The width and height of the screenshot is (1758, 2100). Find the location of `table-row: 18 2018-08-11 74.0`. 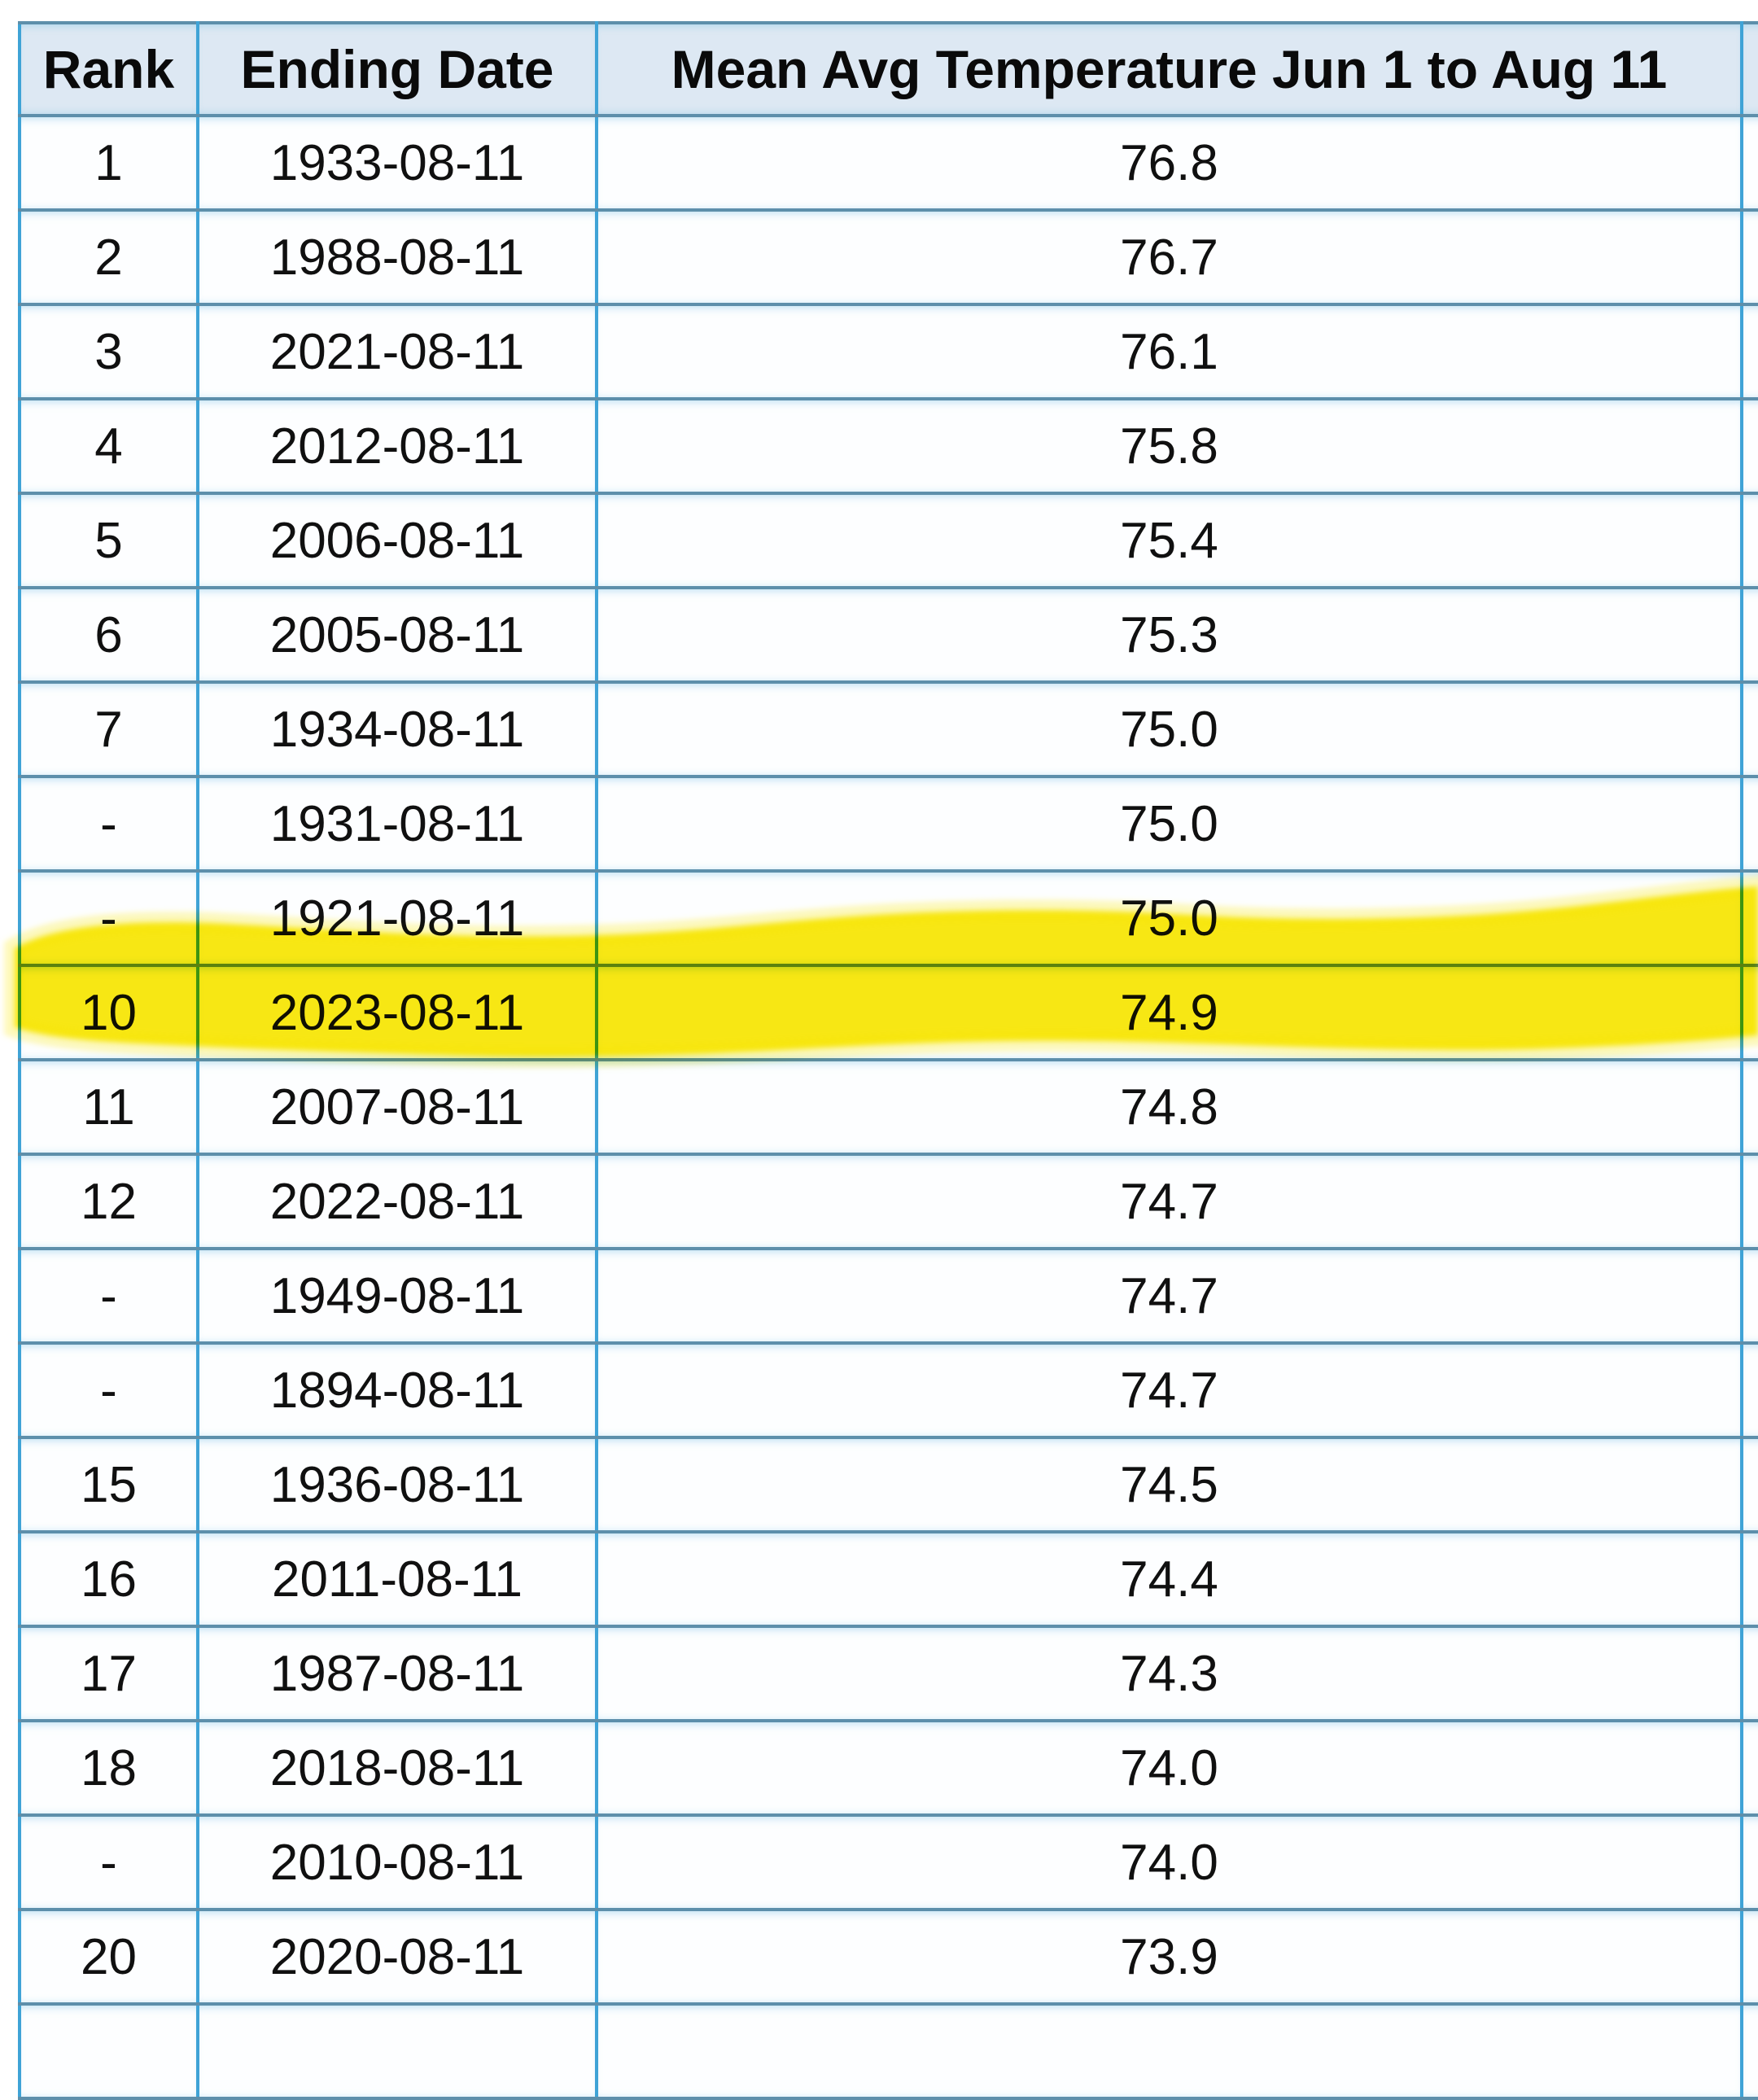

table-row: 18 2018-08-11 74.0 is located at coordinates (888, 1768).